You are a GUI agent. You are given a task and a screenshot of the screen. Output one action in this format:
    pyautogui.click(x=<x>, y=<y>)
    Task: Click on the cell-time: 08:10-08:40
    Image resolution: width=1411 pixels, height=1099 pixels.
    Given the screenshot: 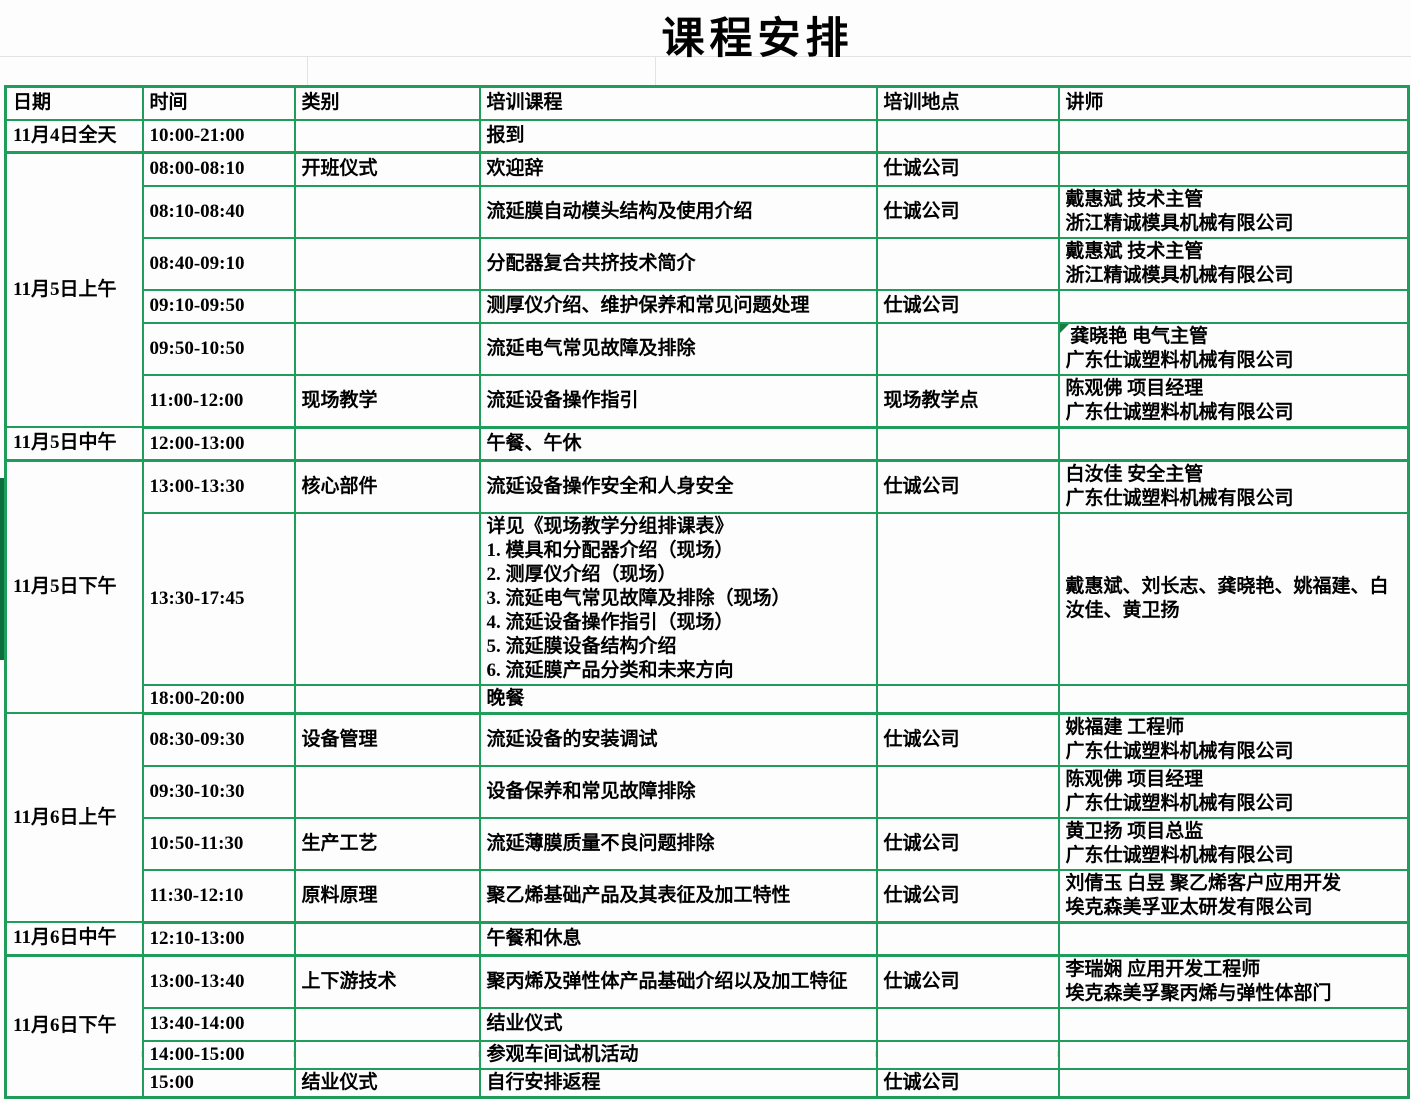 What is the action you would take?
    pyautogui.click(x=218, y=211)
    